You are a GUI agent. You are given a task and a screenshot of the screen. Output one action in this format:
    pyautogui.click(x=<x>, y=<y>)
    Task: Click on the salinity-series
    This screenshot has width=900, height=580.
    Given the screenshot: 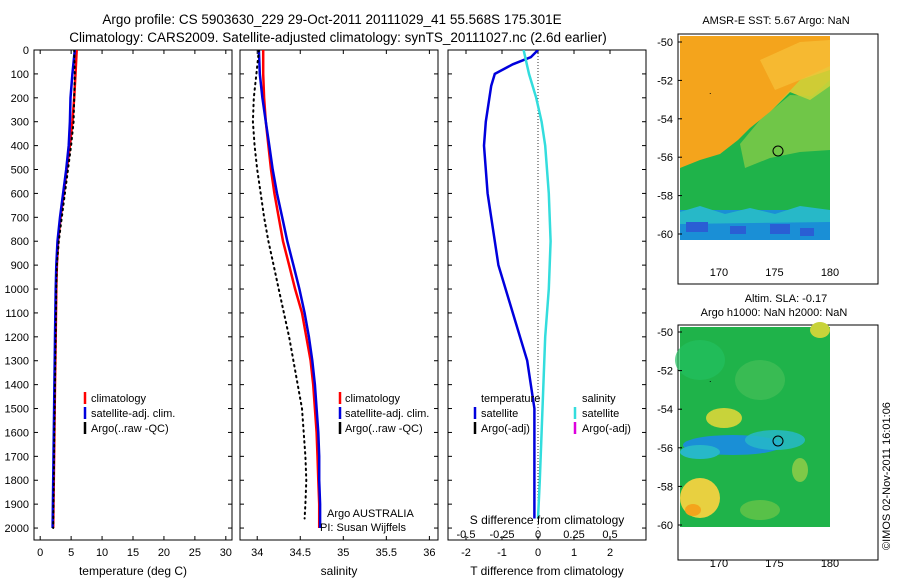 What is the action you would take?
    pyautogui.click(x=286, y=289)
    